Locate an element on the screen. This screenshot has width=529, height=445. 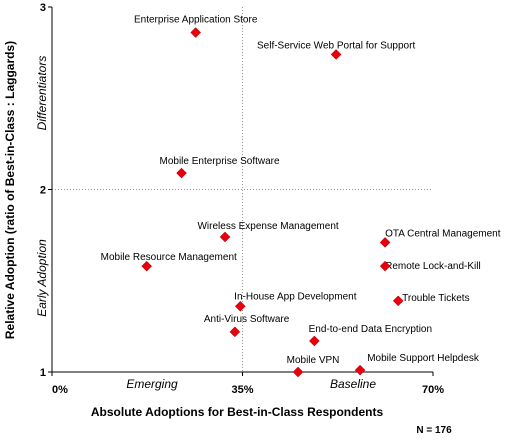
y-zone-label-differentiators: Differentiators is located at coordinates (42, 93).